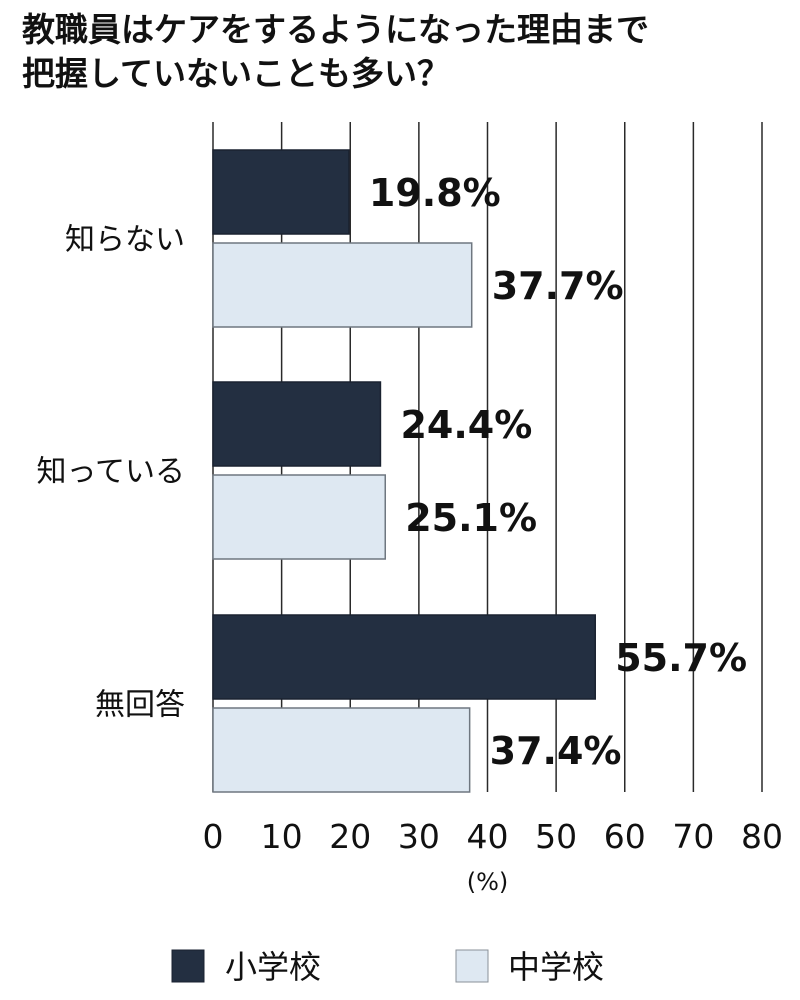  I want to click on legend-label-1: 中学校, so click(556, 967).